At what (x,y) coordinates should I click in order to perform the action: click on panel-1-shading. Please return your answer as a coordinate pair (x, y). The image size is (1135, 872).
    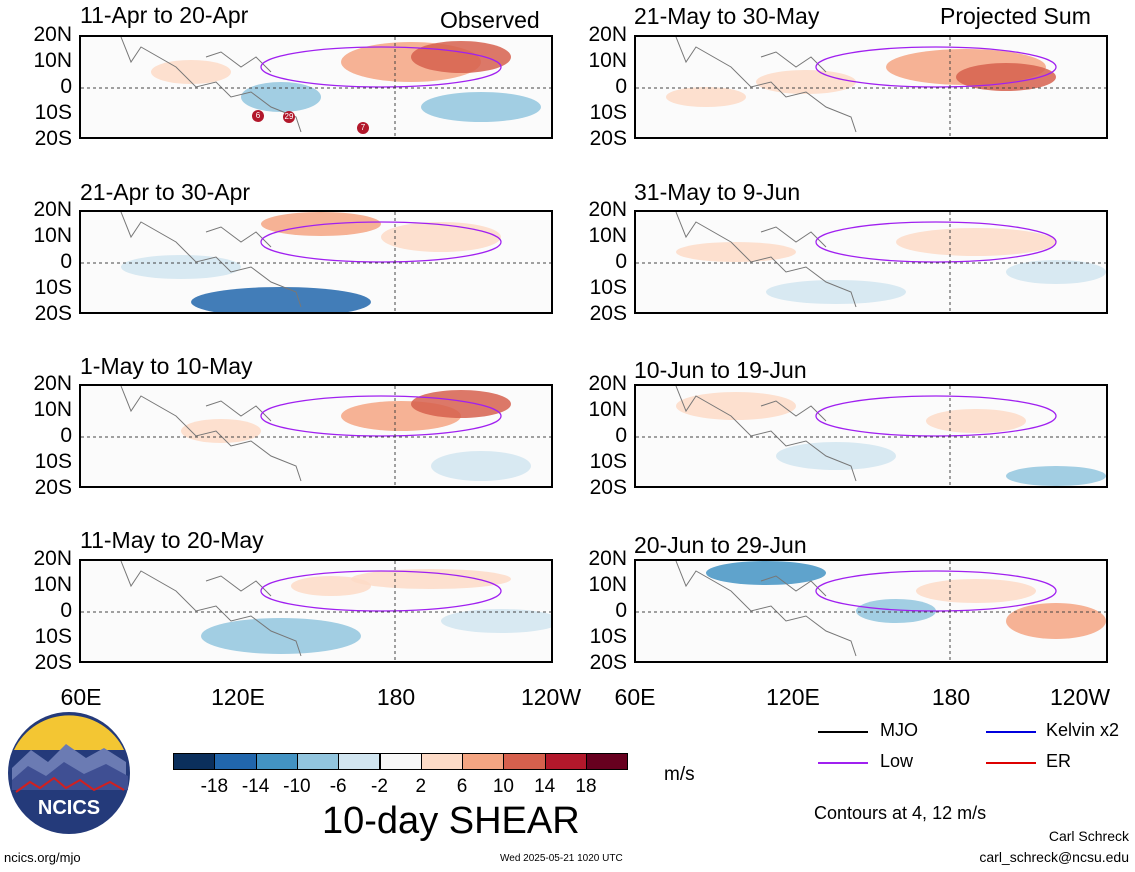
    Looking at the image, I should click on (316, 87).